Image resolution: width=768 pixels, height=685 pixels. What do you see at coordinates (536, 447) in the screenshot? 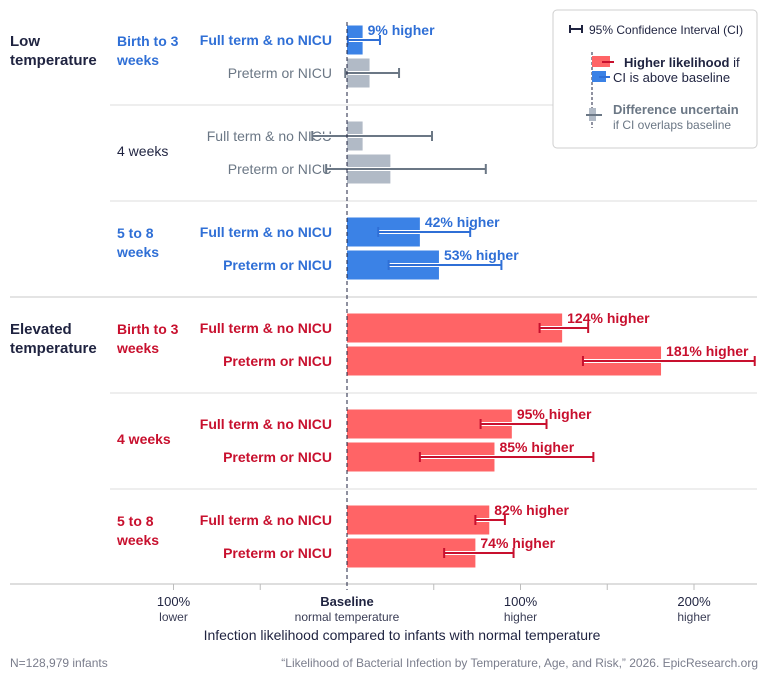
I see `value-label: 85% higher` at bounding box center [536, 447].